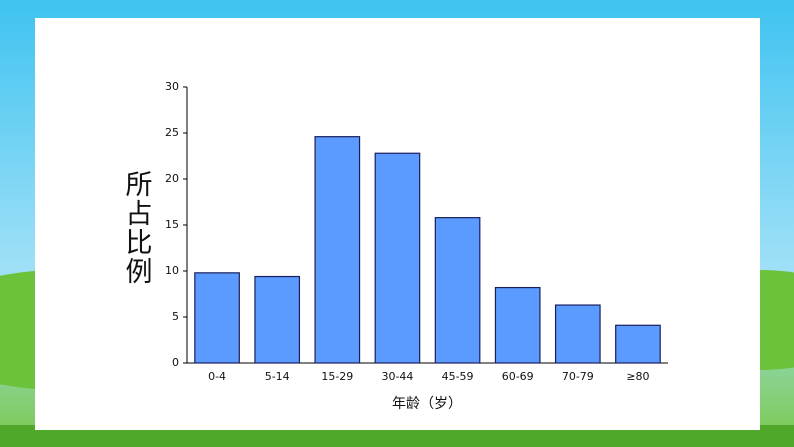 The width and height of the screenshot is (794, 447). What do you see at coordinates (518, 376) in the screenshot?
I see `x-tick-label: 60-69` at bounding box center [518, 376].